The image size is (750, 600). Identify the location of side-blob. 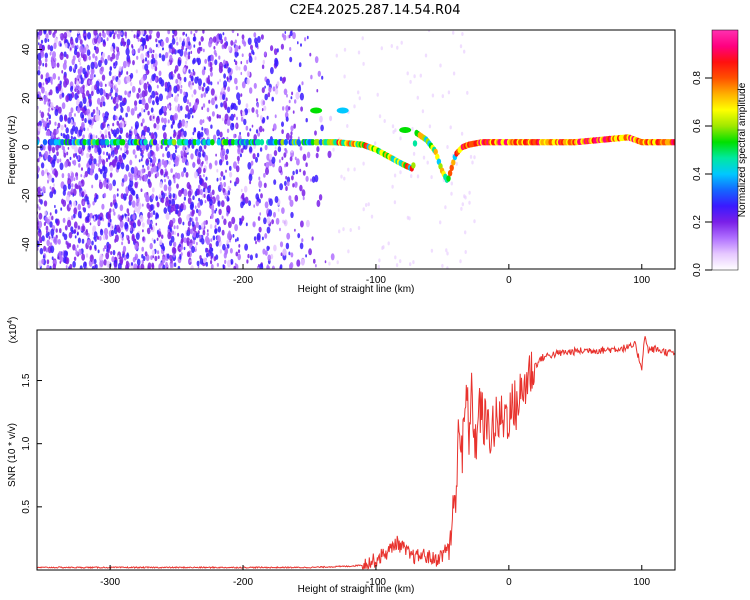
(405, 129).